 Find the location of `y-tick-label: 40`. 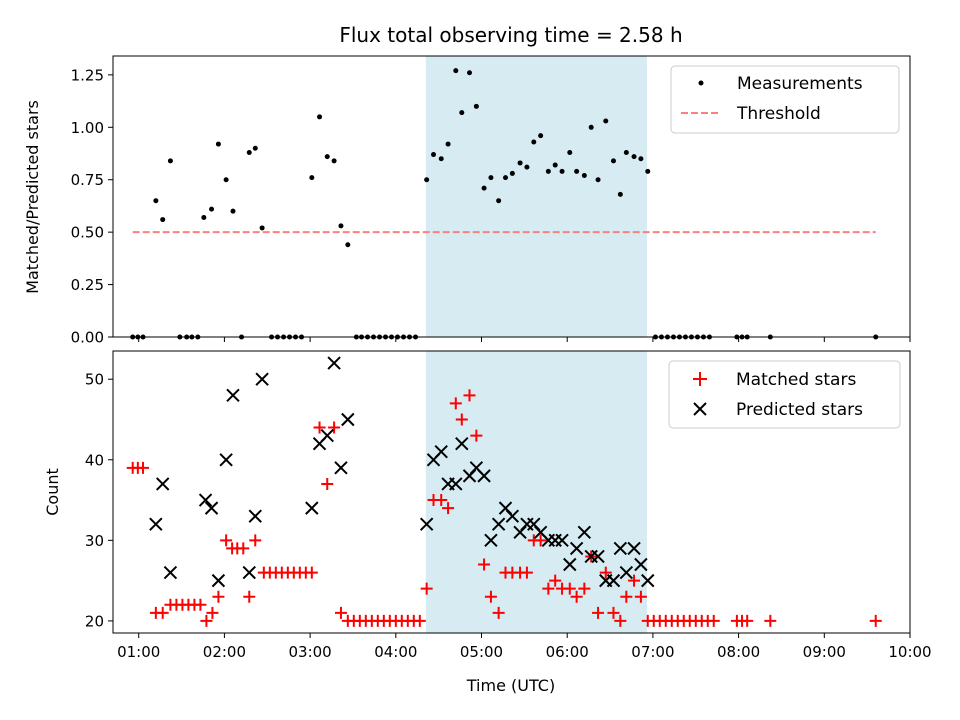

y-tick-label: 40 is located at coordinates (94, 460).